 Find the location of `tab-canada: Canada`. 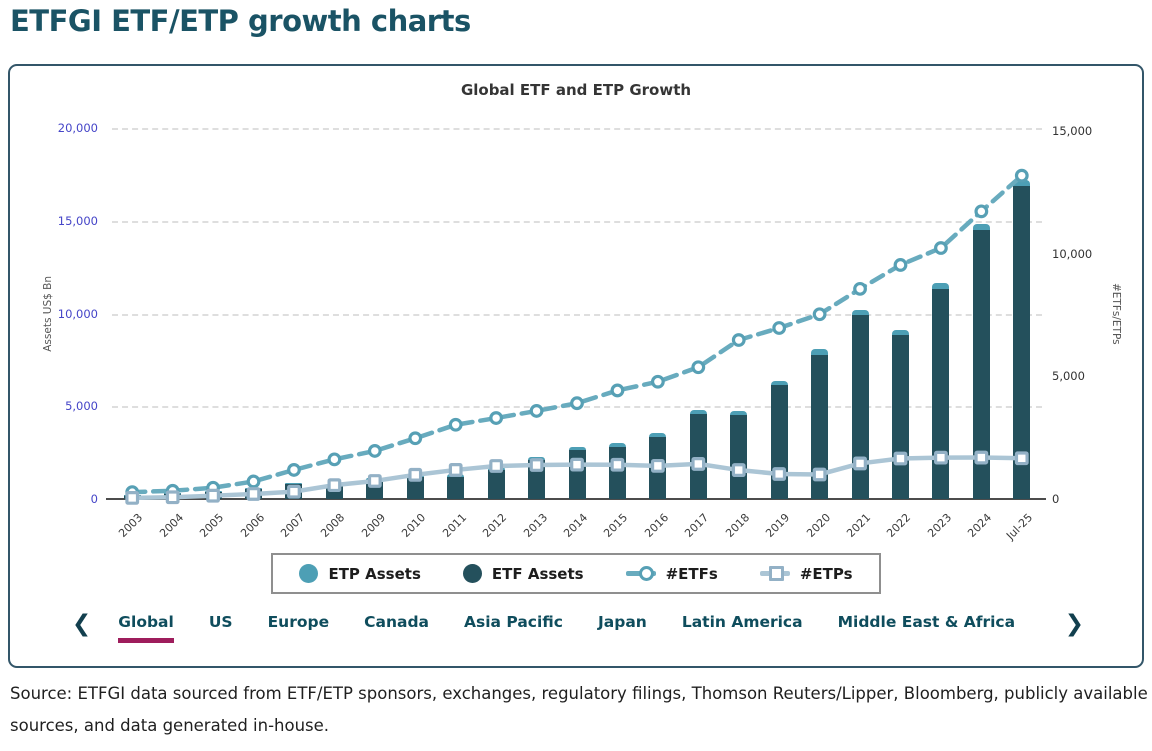

tab-canada: Canada is located at coordinates (396, 624).